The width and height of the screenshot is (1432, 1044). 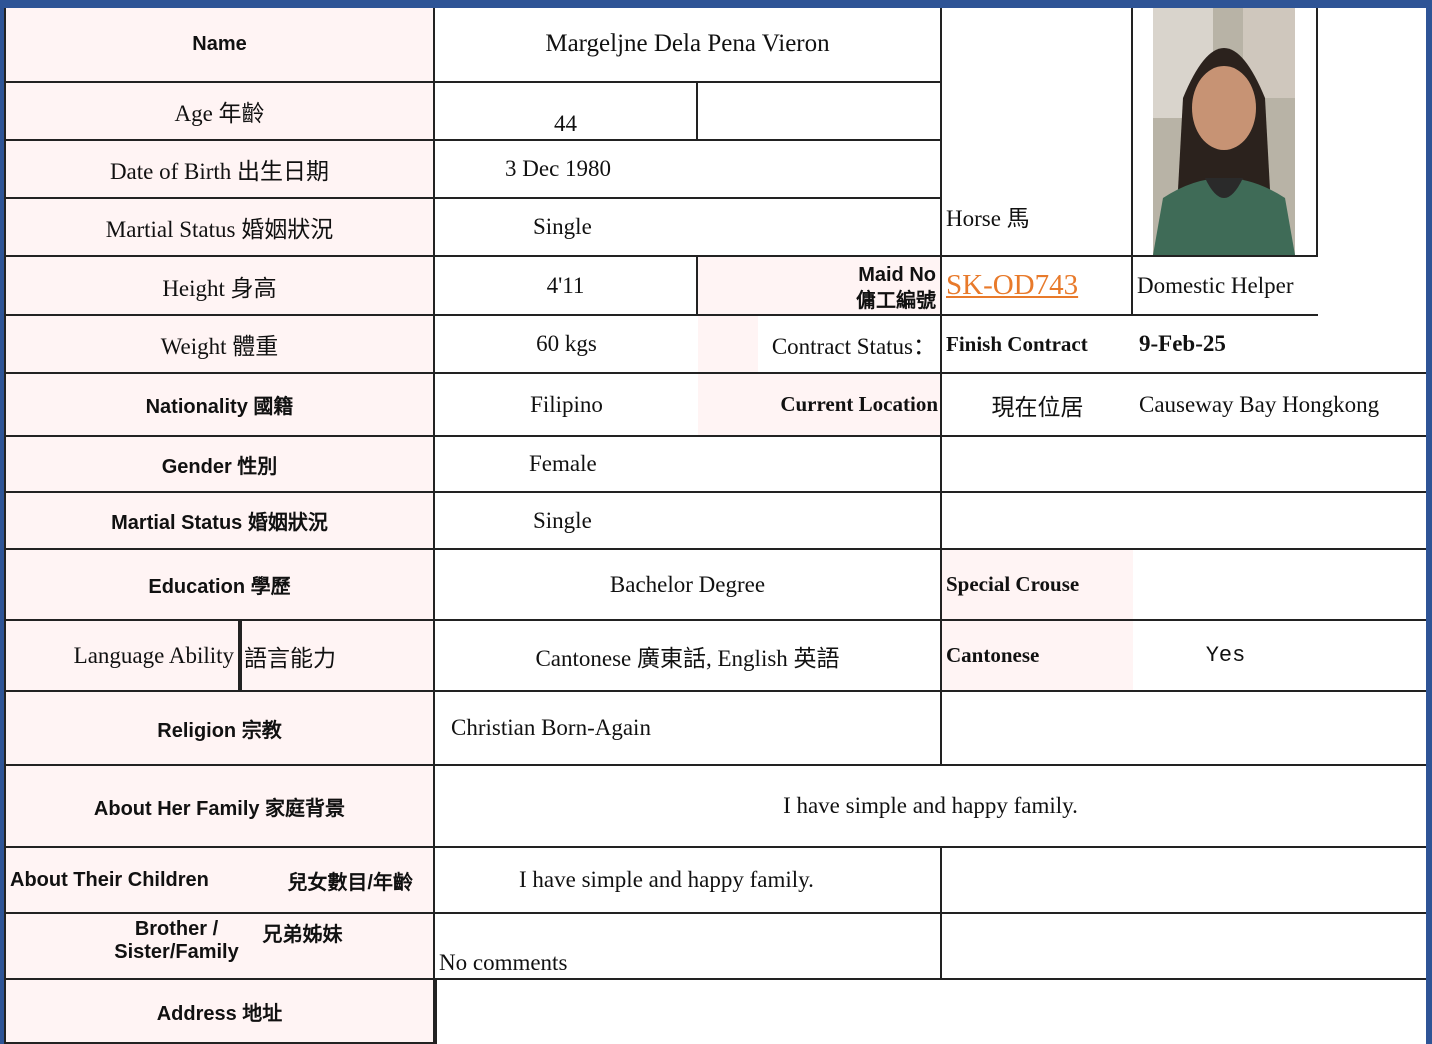 I want to click on label: Date of Birth 出生日期, so click(x=220, y=170).